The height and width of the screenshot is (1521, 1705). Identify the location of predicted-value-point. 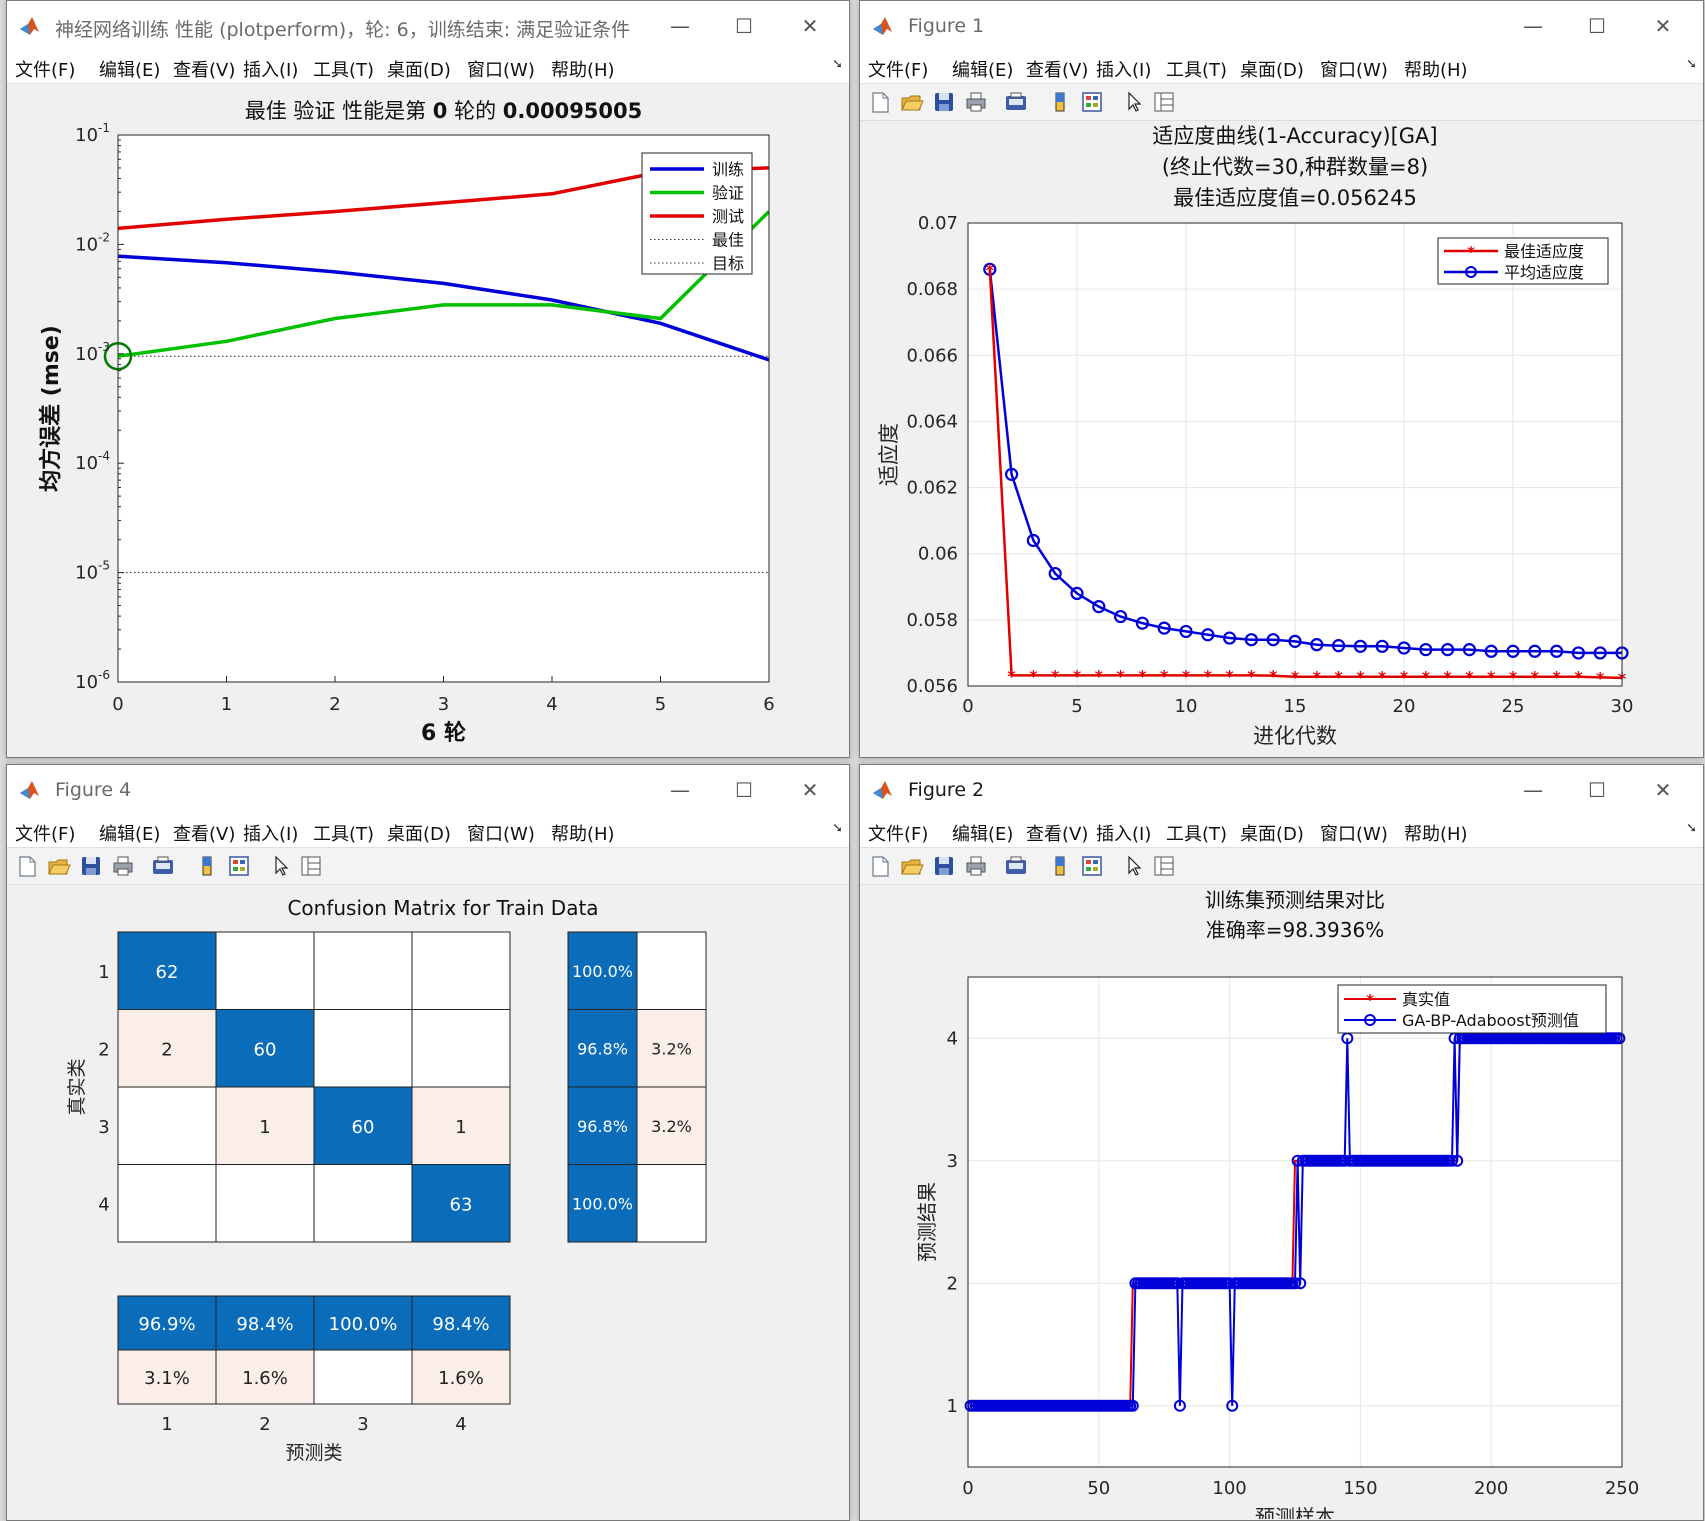
(1457, 1160).